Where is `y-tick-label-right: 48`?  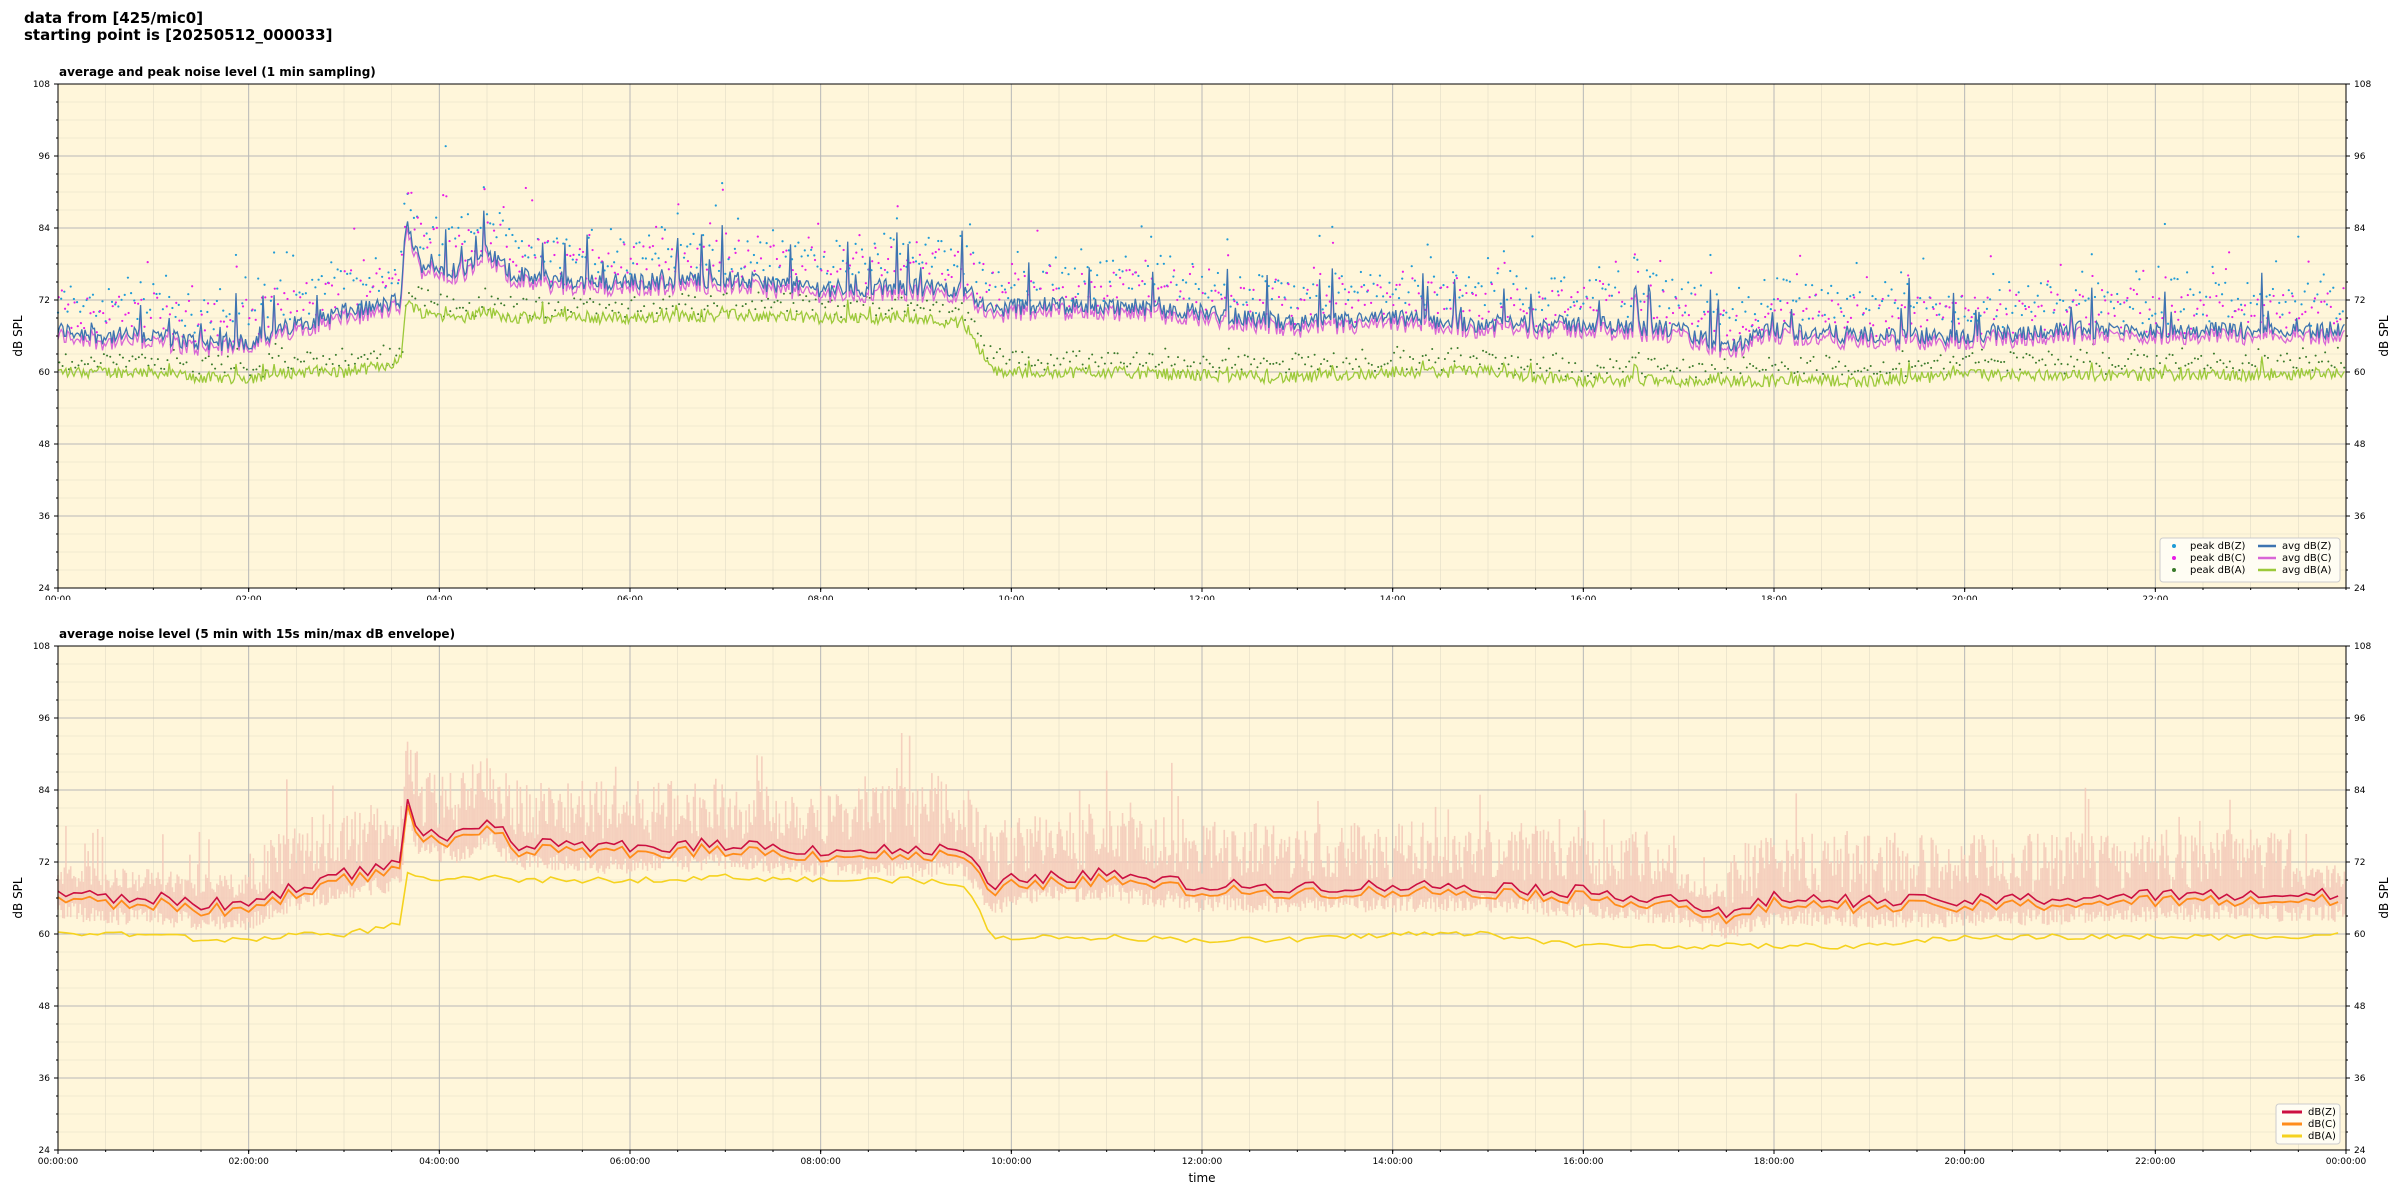
y-tick-label-right: 48 is located at coordinates (2360, 1007).